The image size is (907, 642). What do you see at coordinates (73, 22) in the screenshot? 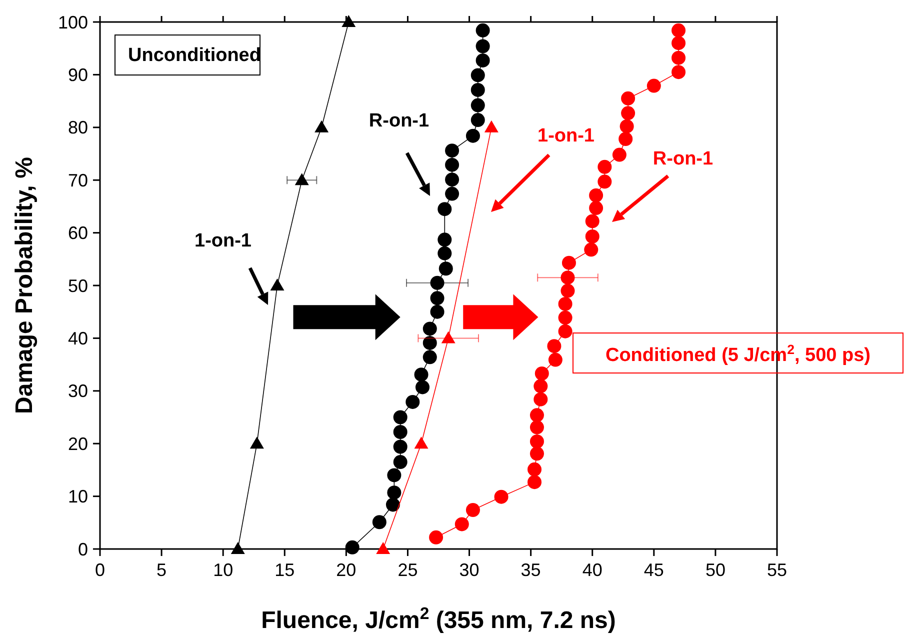
I see `y-tick-label: 100` at bounding box center [73, 22].